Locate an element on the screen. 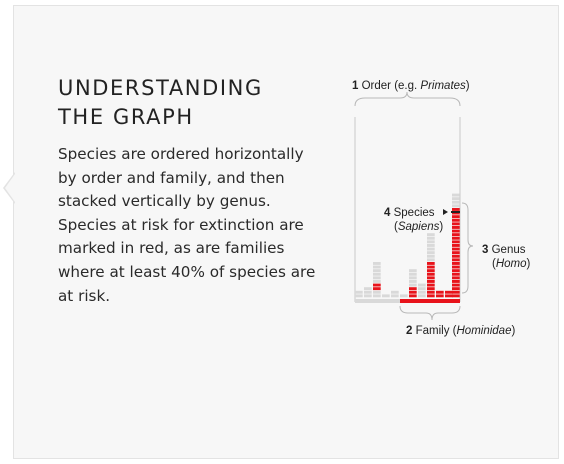 This screenshot has width=564, height=464. species-label: 4 Species is located at coordinates (409, 213).